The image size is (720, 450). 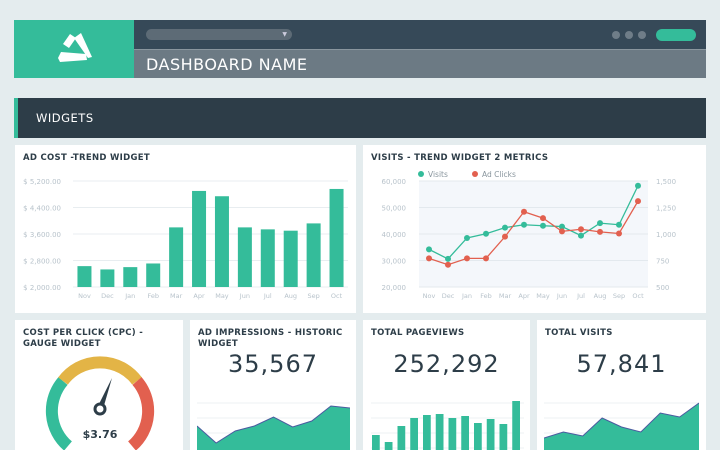 What do you see at coordinates (273, 385) in the screenshot?
I see `impressions-widget: AD IMPRESSIONS - HISTORIC WIDGET 35,567` at bounding box center [273, 385].